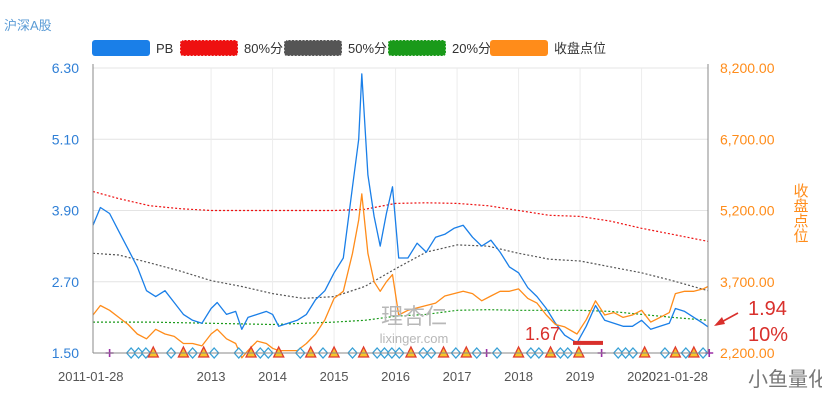 This screenshot has width=822, height=414. I want to click on x-tick: 2015, so click(334, 376).